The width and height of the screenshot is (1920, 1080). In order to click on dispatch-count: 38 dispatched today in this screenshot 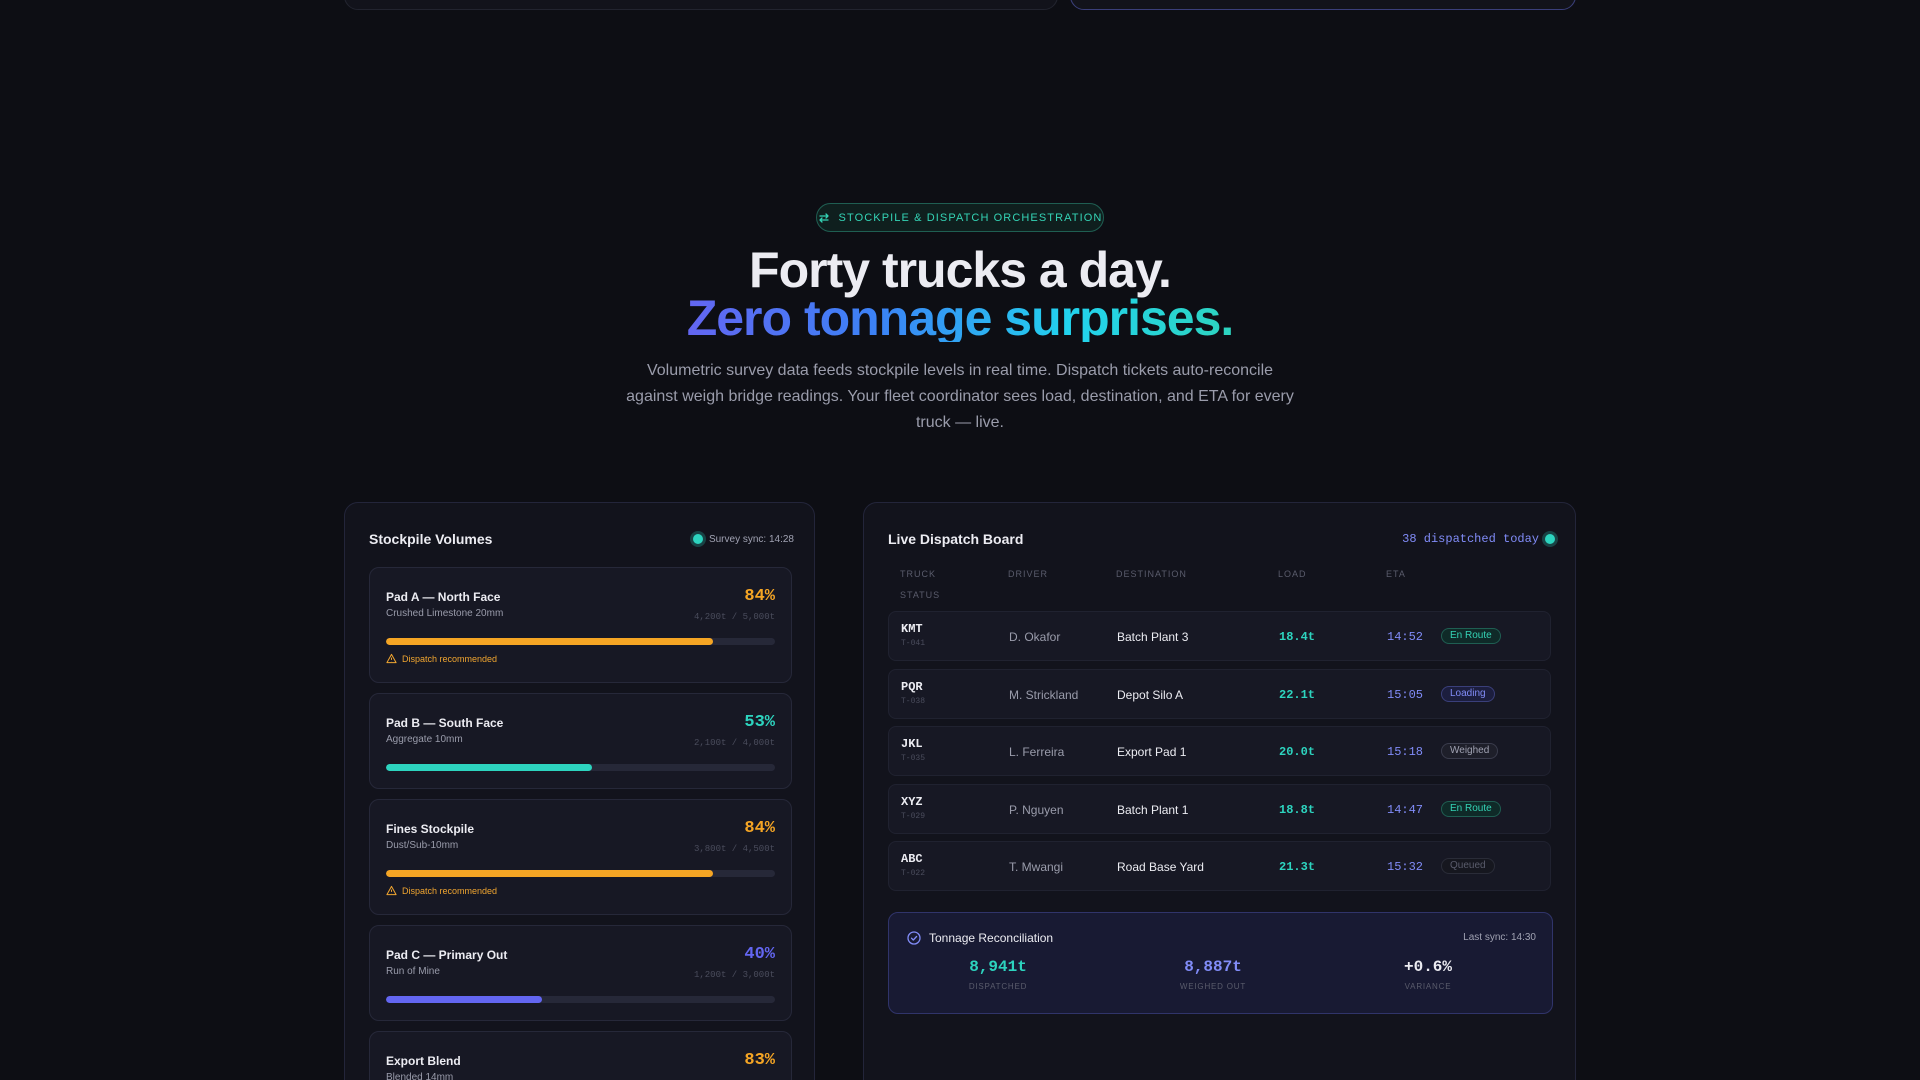, I will do `click(1478, 539)`.